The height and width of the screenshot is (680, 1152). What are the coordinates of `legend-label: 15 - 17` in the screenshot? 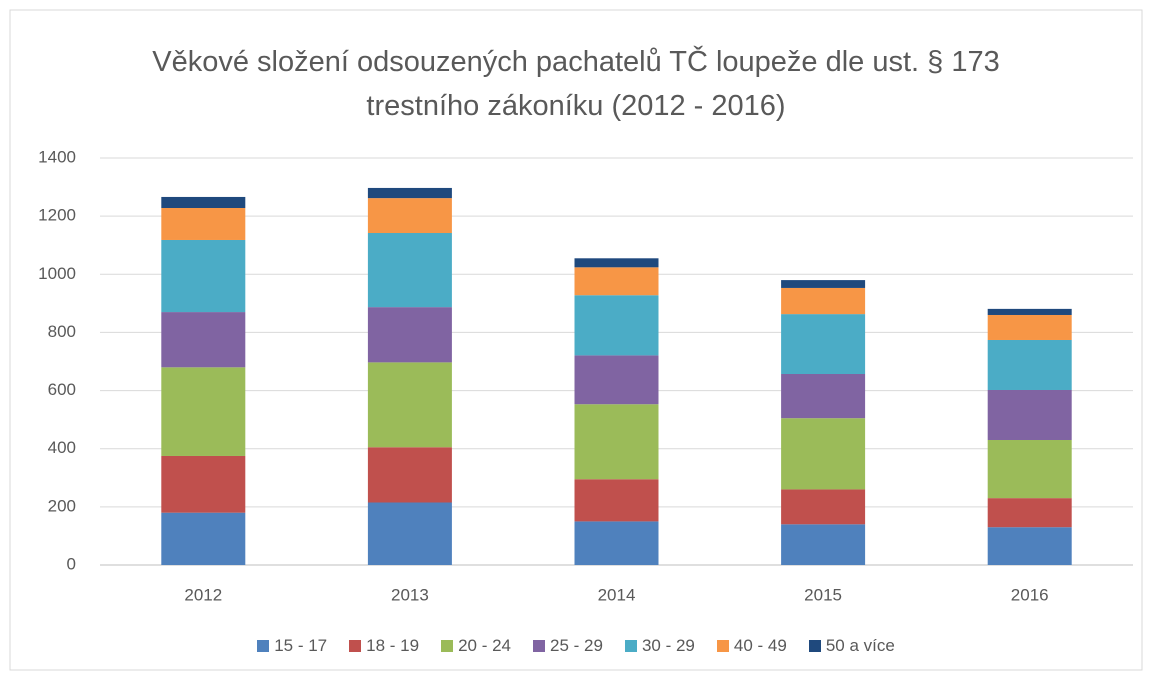 It's located at (301, 645).